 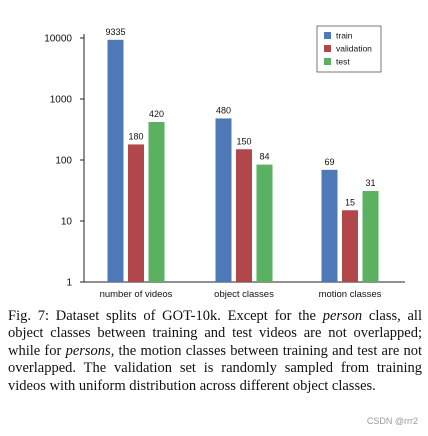 I want to click on caption-emphasis-person: person, so click(x=342, y=316).